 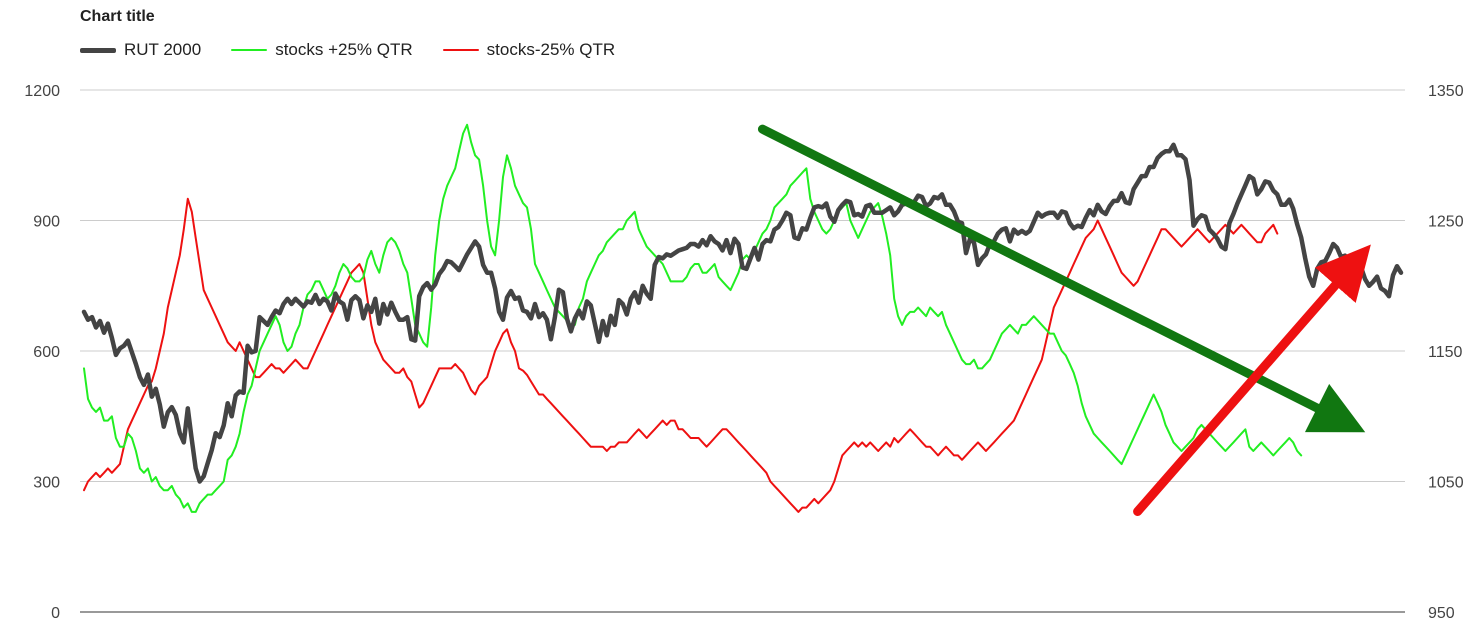 I want to click on right-tick-label: 1350, so click(x=1446, y=91).